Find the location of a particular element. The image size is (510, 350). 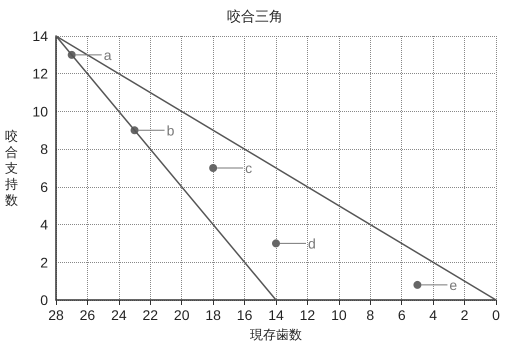

y-tick-label: 10 is located at coordinates (40, 111).